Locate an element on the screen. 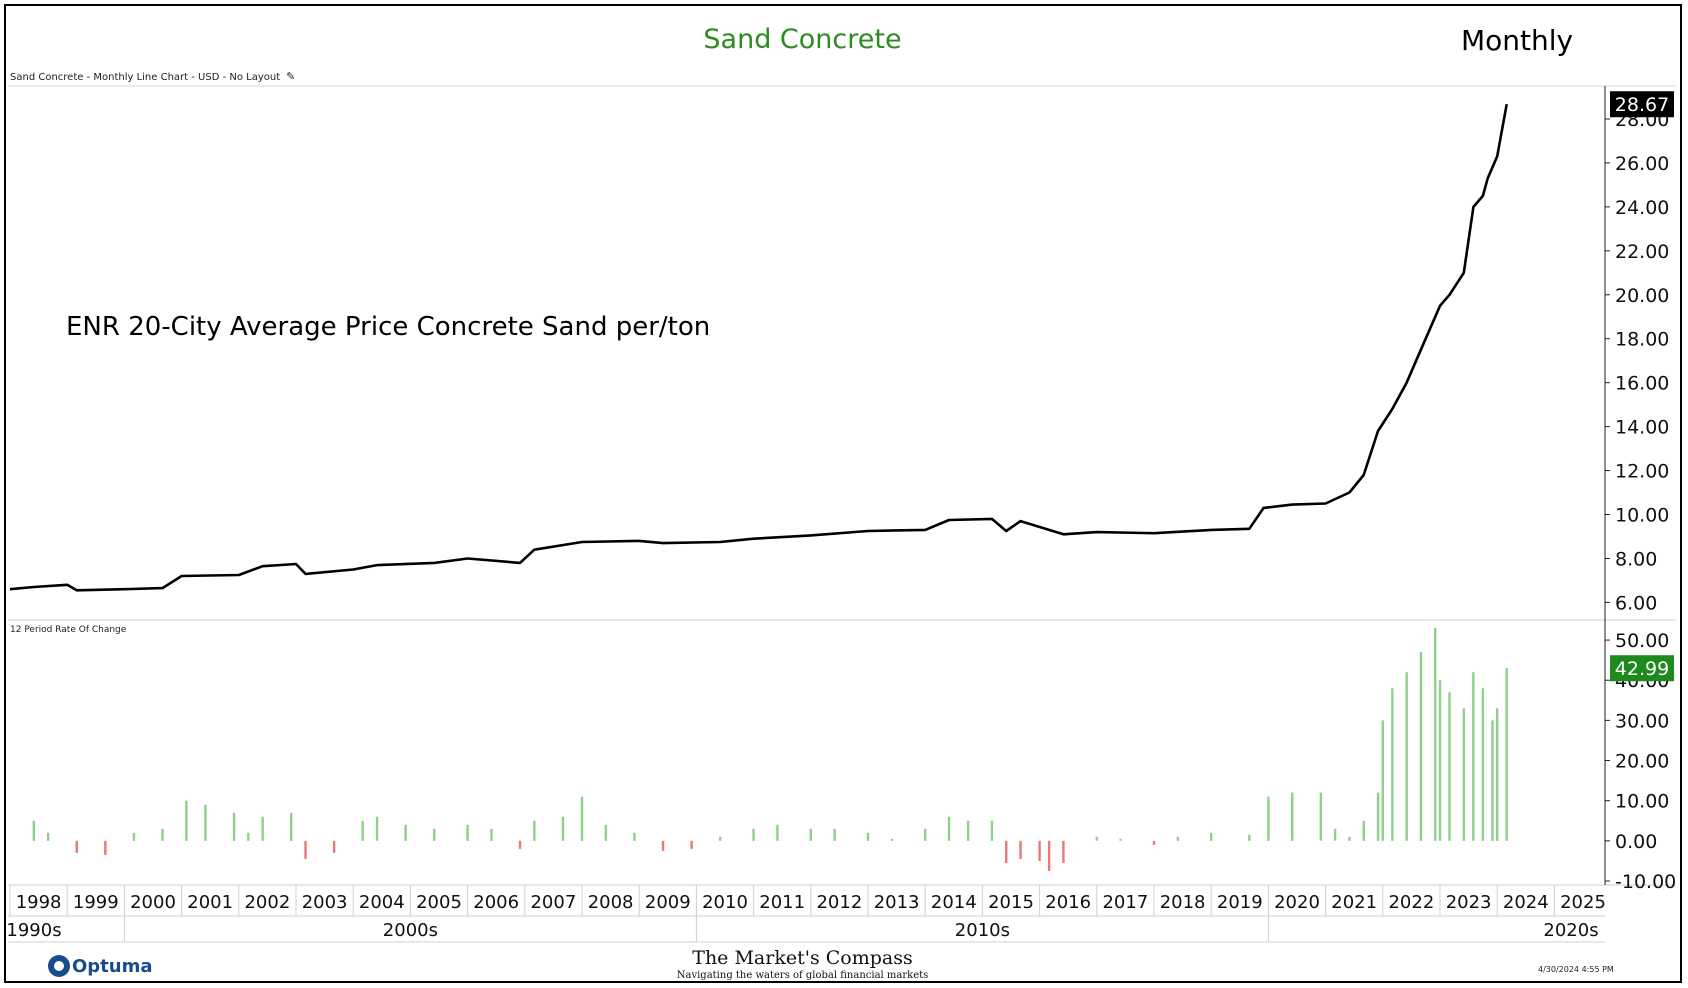  price-y-tick-label: 16.00 is located at coordinates (1642, 384).